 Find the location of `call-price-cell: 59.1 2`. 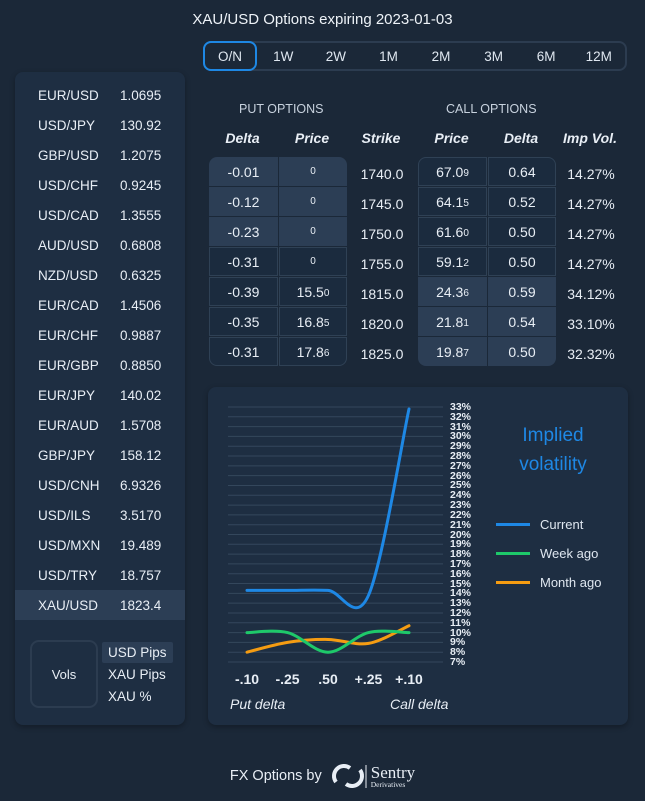

call-price-cell: 59.1 2 is located at coordinates (452, 261).